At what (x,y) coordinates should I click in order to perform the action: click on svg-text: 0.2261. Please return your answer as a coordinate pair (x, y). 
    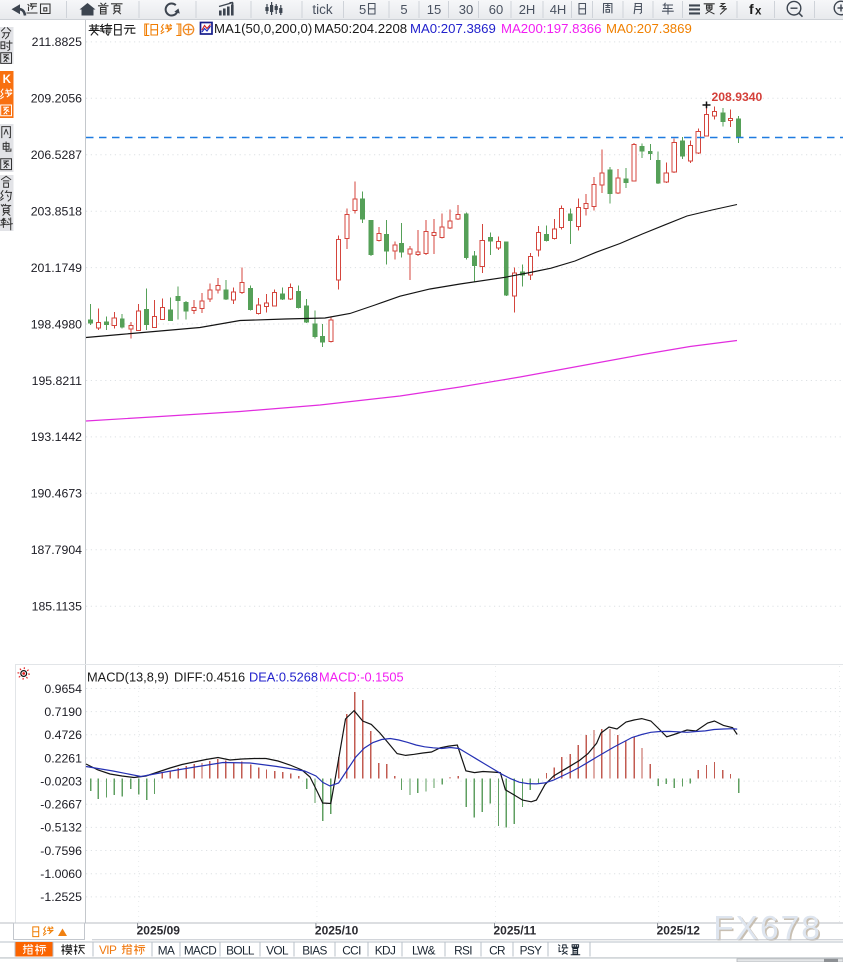
    Looking at the image, I should click on (63, 758).